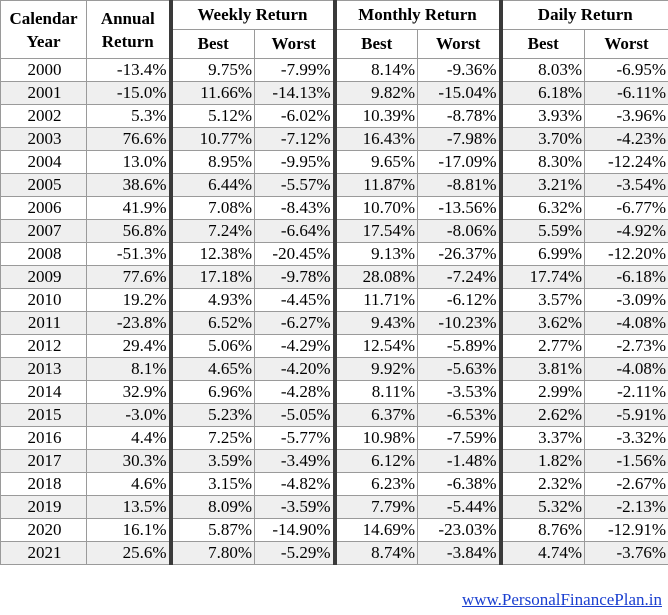 This screenshot has height=615, width=668. What do you see at coordinates (375, 484) in the screenshot?
I see `monthly-best-cell: 6.23%` at bounding box center [375, 484].